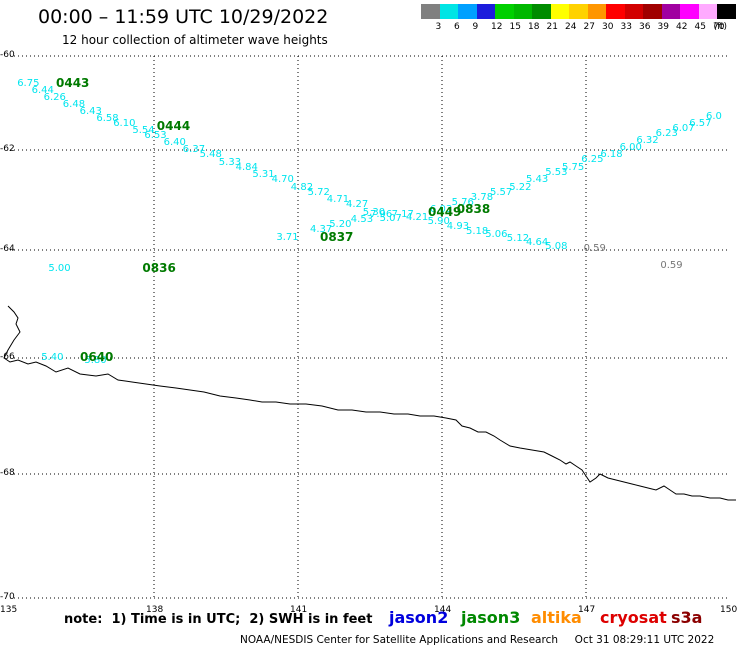  I want to click on legend-unit: (ft), so click(720, 27).